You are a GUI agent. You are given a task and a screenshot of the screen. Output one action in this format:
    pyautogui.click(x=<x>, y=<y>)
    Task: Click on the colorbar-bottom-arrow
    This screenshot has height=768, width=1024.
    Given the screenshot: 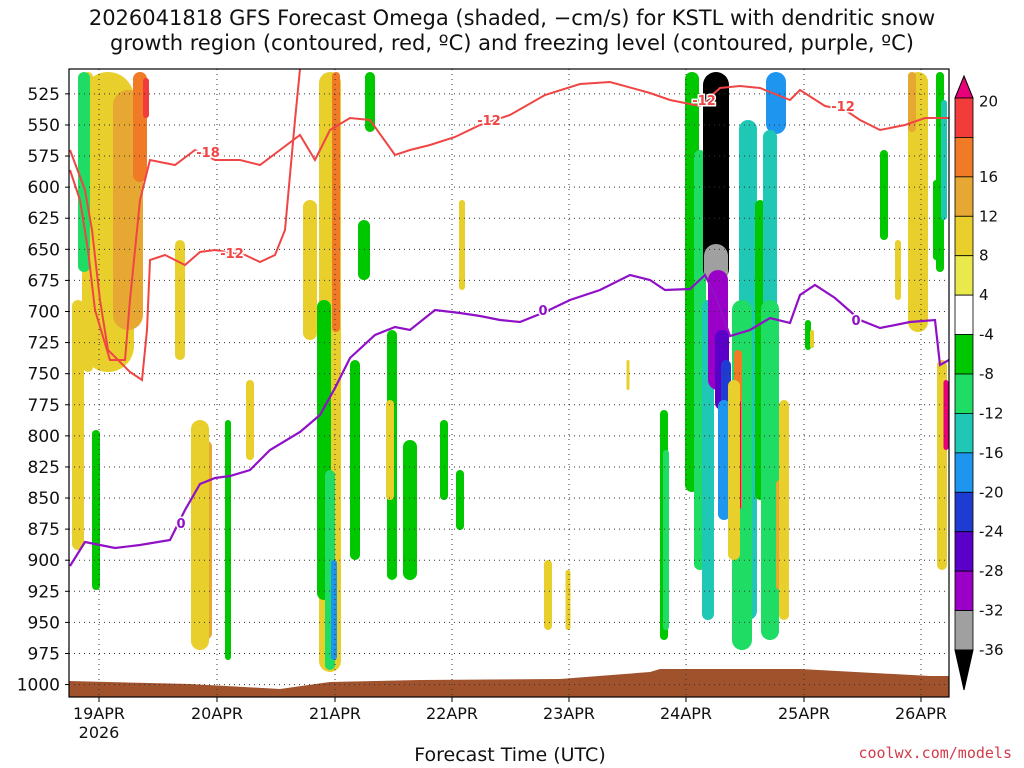 What is the action you would take?
    pyautogui.click(x=964, y=670)
    